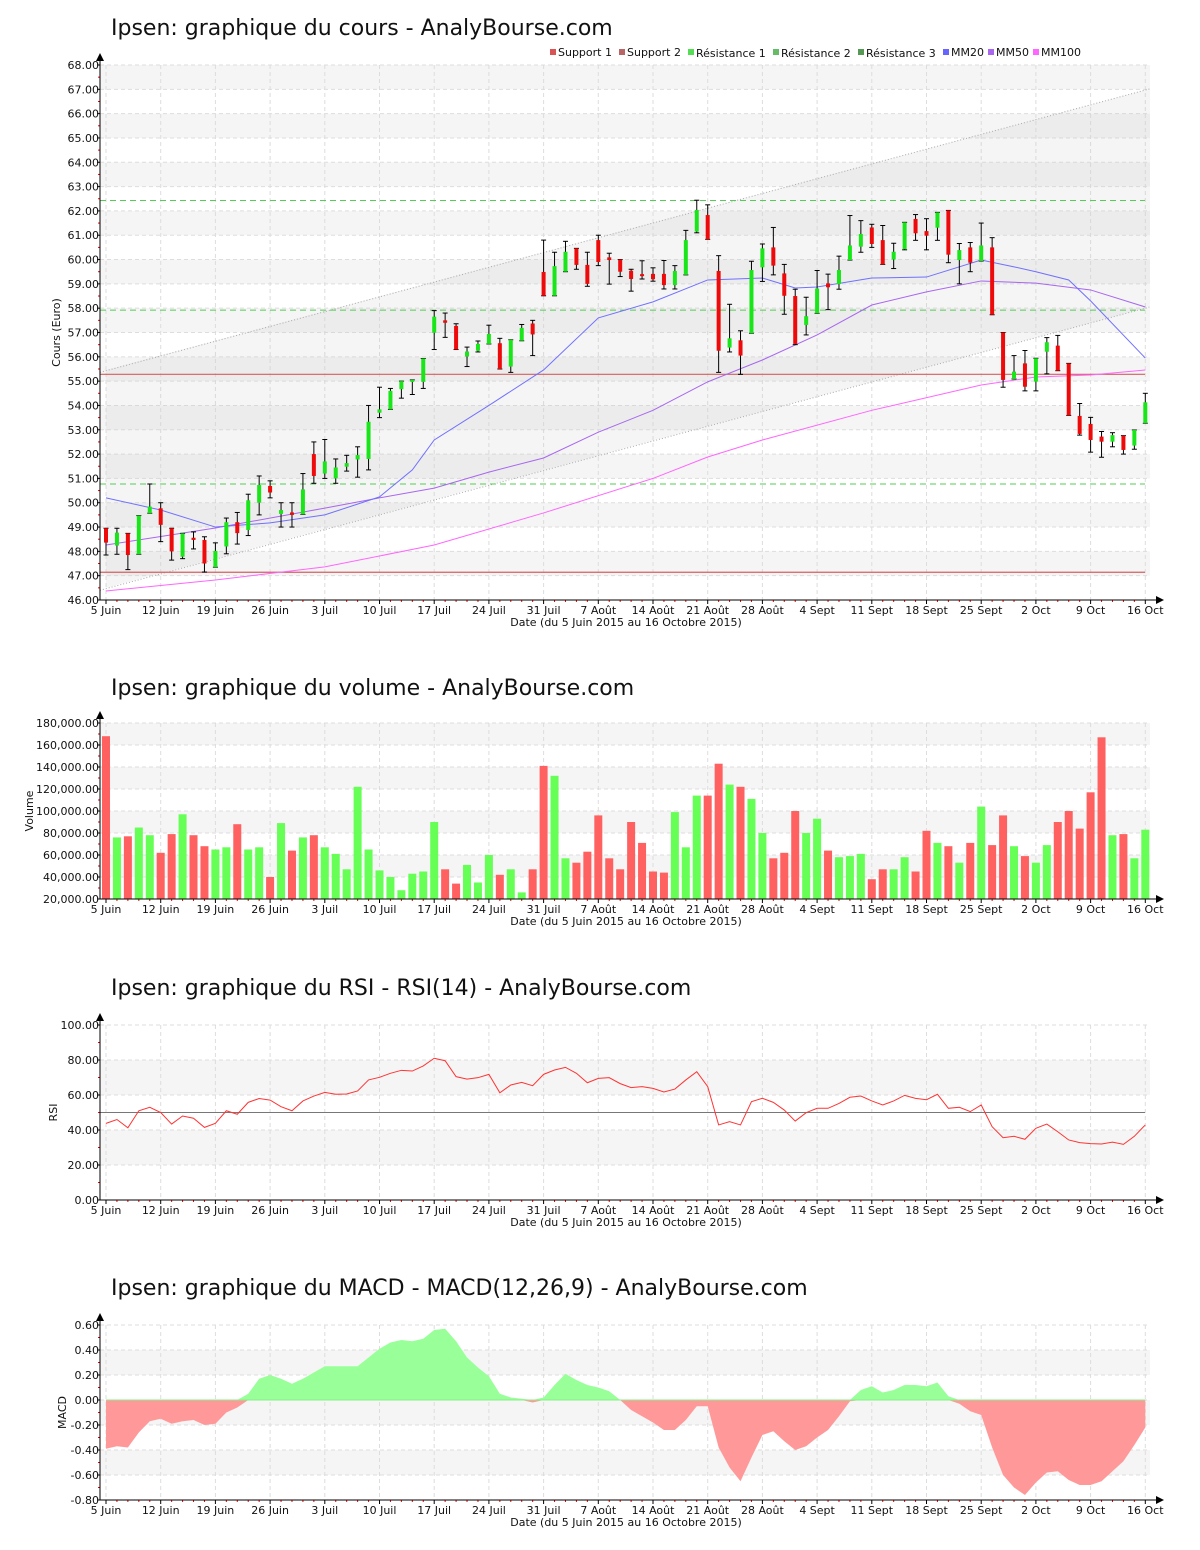  I want to click on x-tick-label: 10 Juil, so click(380, 1210).